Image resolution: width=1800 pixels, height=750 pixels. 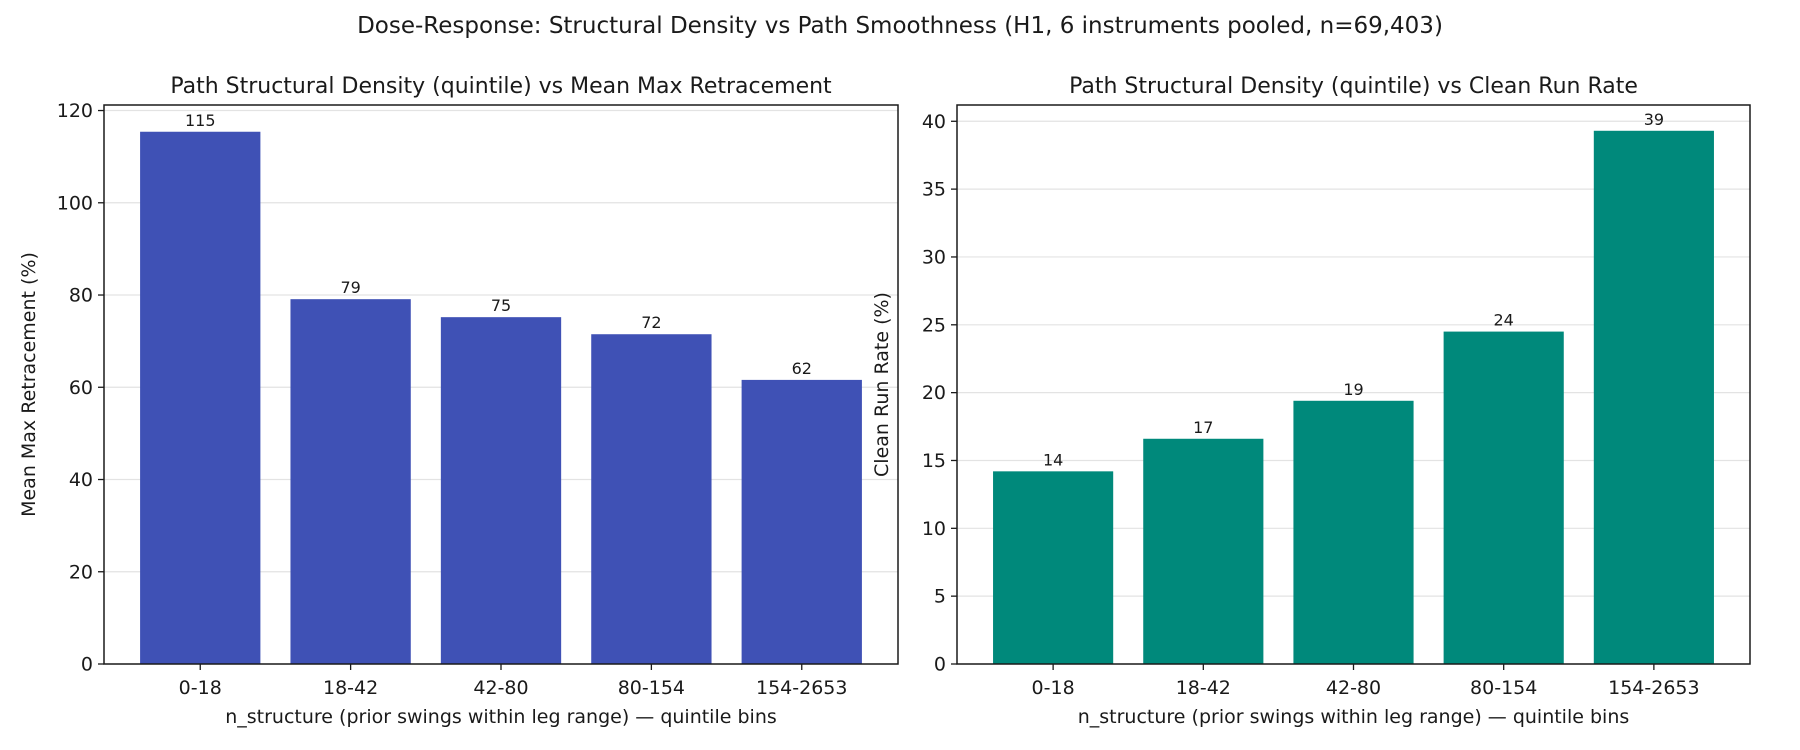 I want to click on y-tick-label: 30, so click(x=934, y=257).